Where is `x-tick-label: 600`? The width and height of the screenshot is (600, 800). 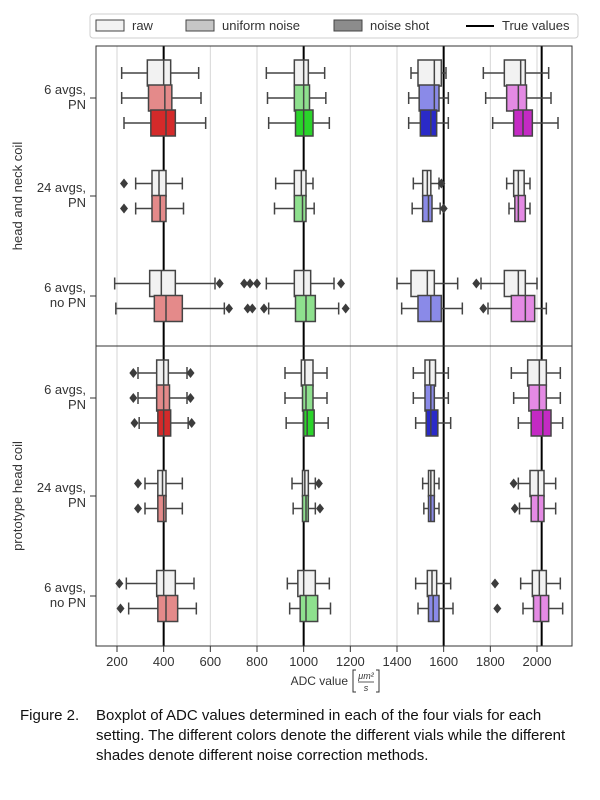
x-tick-label: 600 is located at coordinates (210, 661).